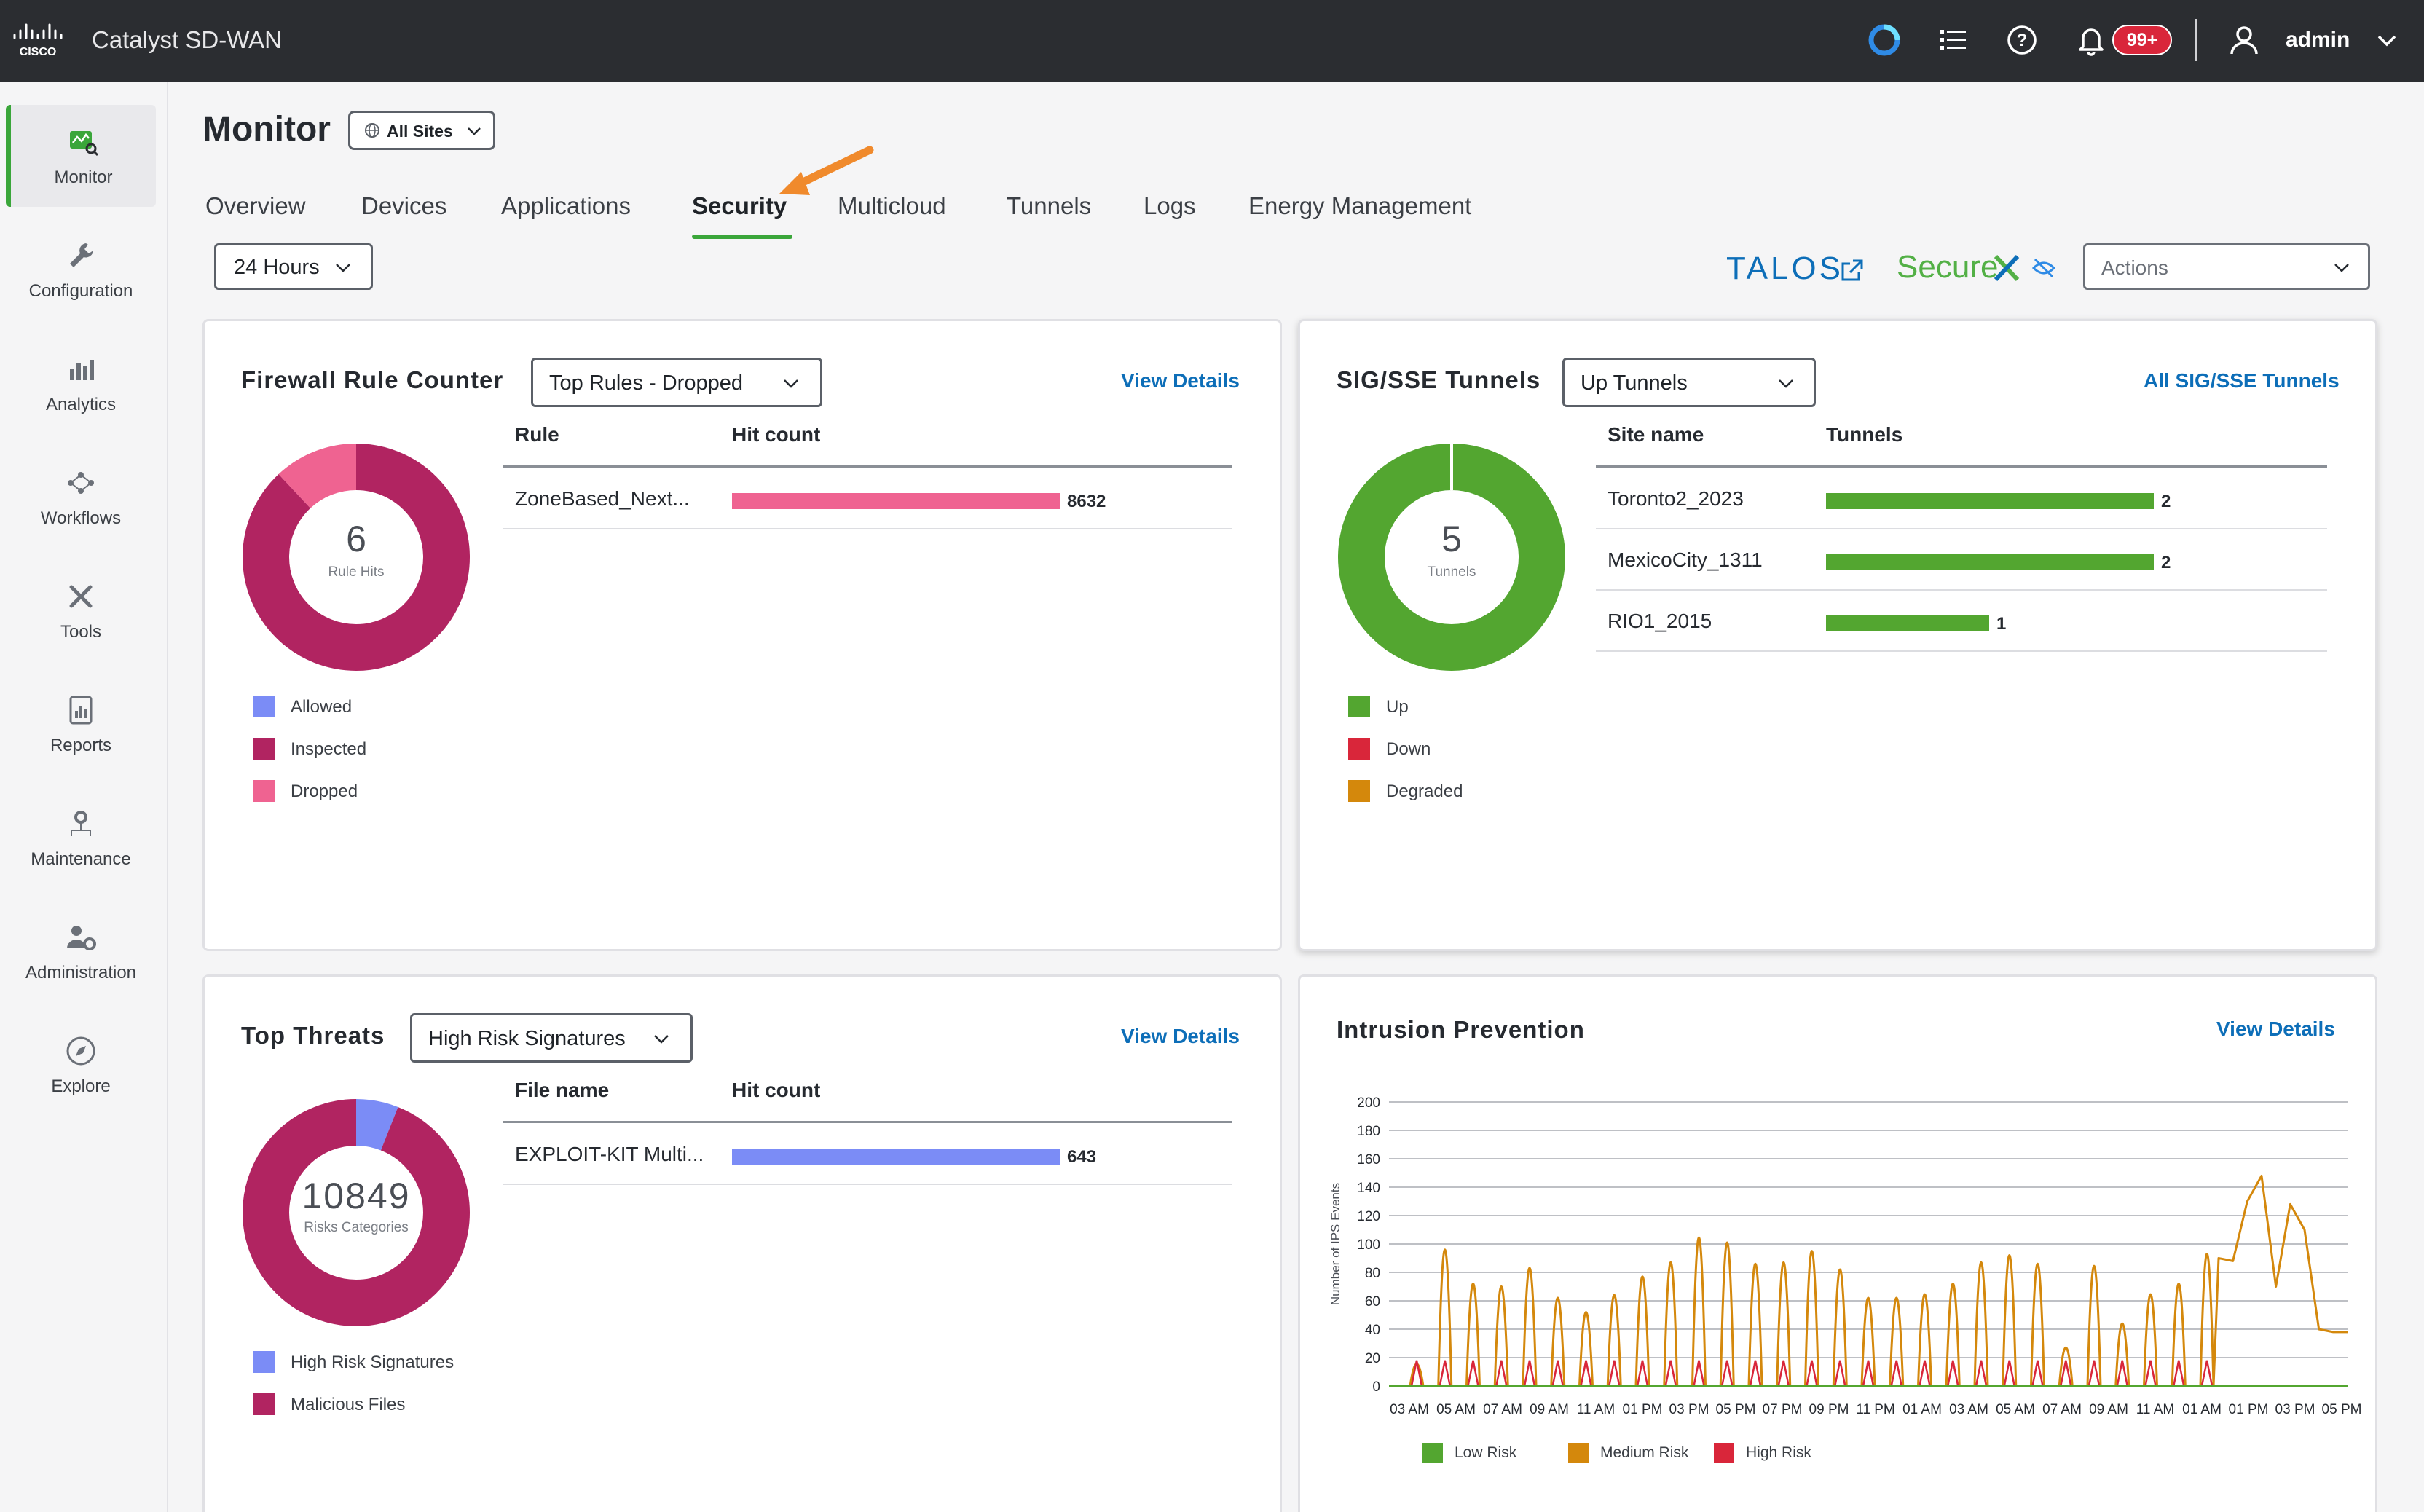 The height and width of the screenshot is (1512, 2424). Describe the element at coordinates (1170, 205) in the screenshot. I see `tab-logs: Logs` at that location.